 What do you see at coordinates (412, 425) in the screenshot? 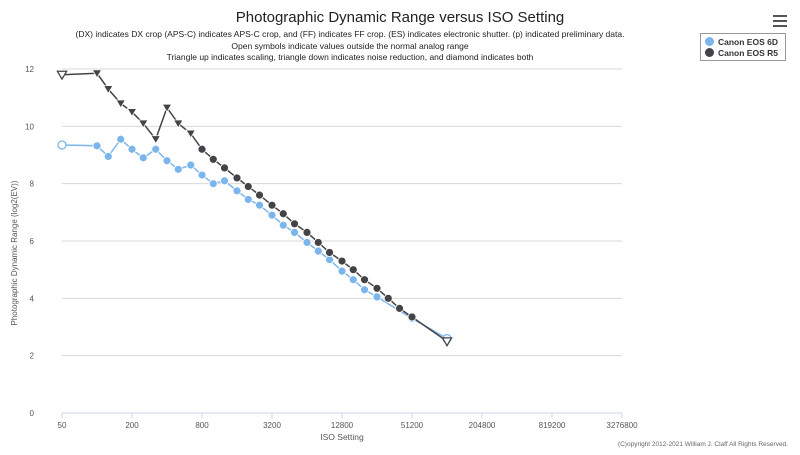
I see `x-tick-label: 51200` at bounding box center [412, 425].